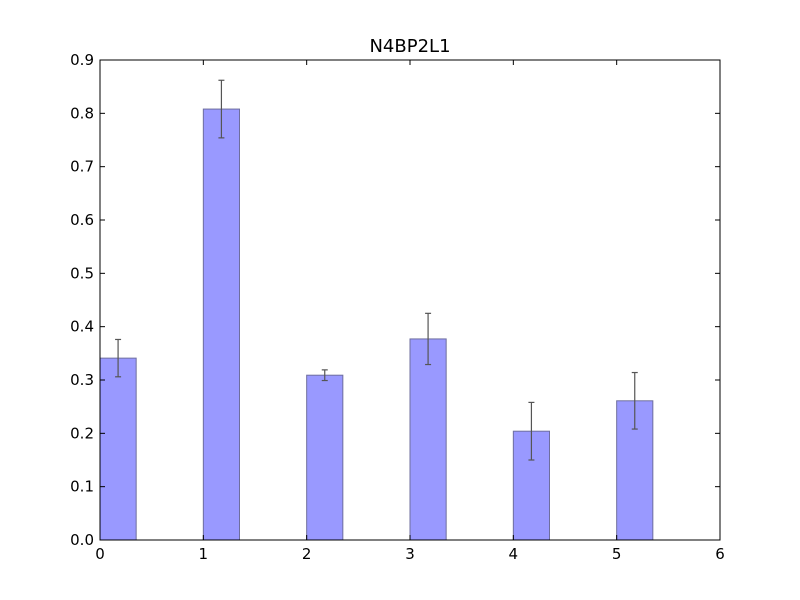 This screenshot has width=800, height=600. Describe the element at coordinates (82, 540) in the screenshot. I see `y-tick-label: 0.0` at that location.